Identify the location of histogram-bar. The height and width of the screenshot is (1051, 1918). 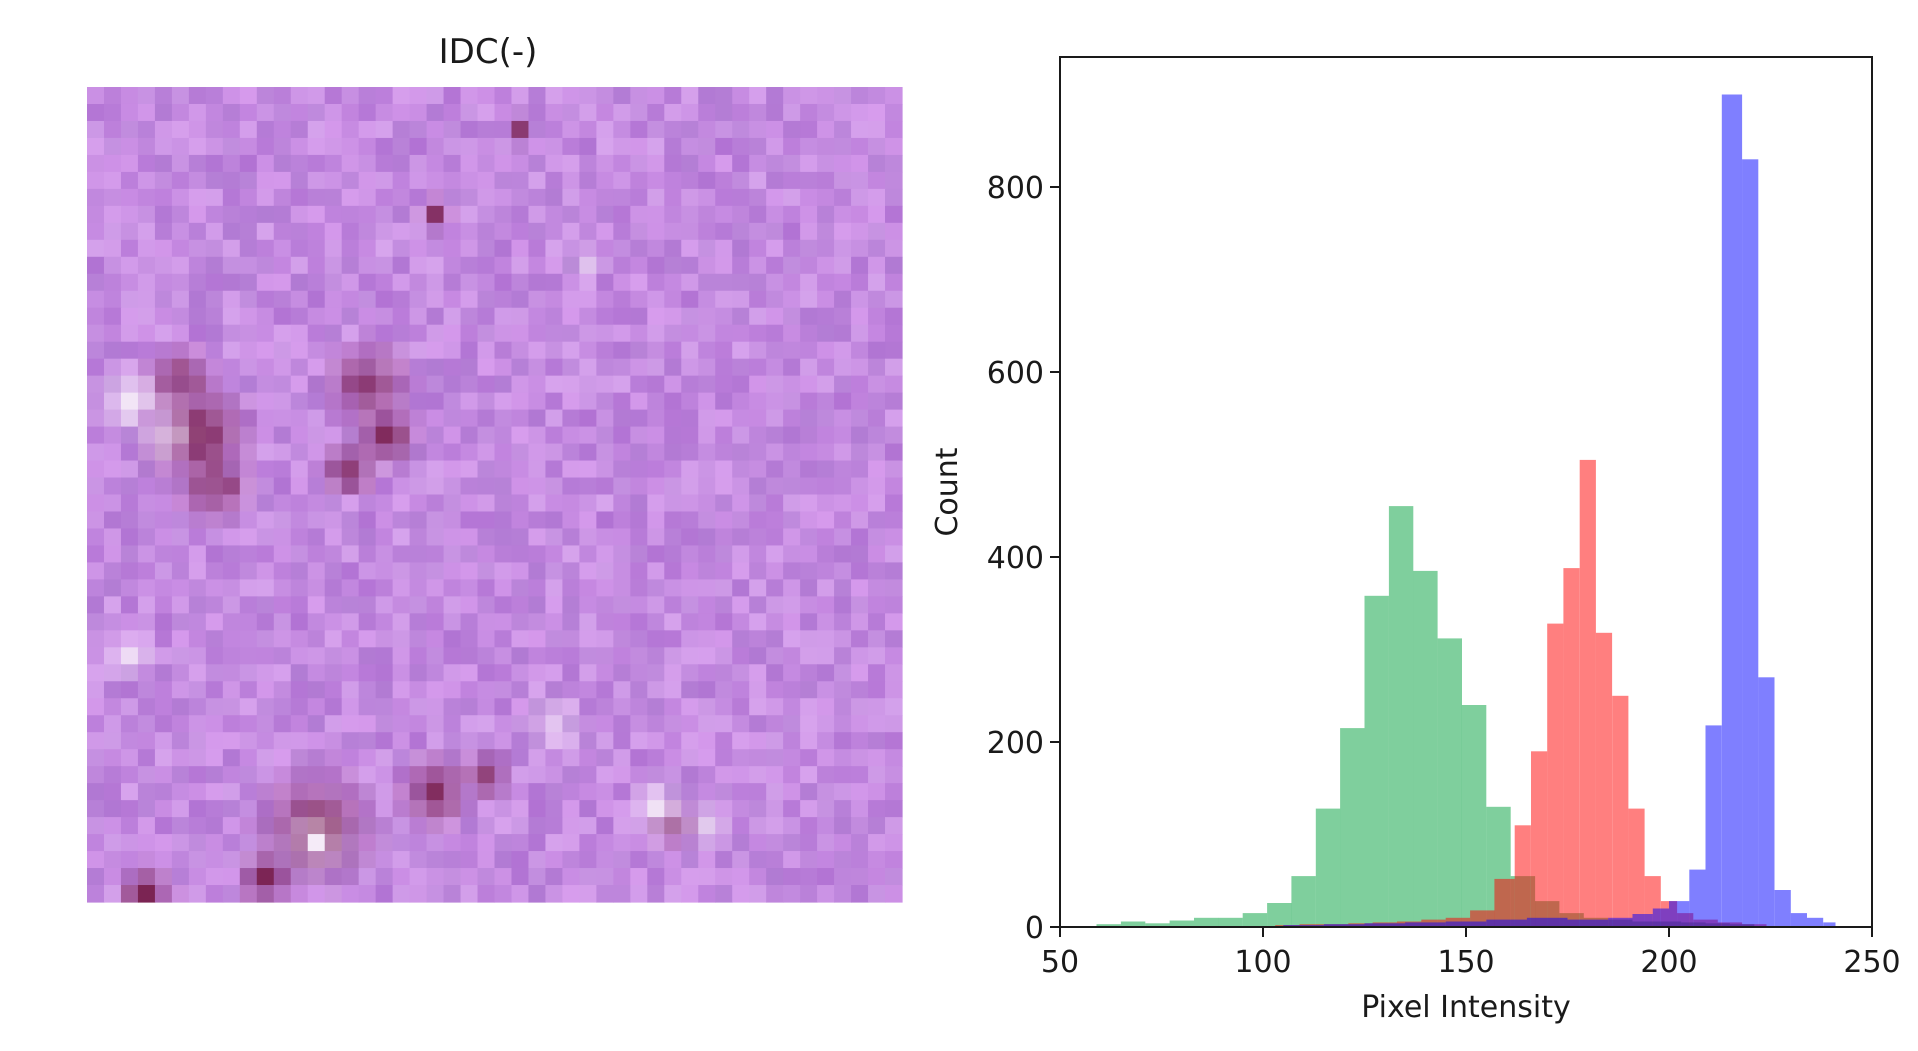
(1425, 924).